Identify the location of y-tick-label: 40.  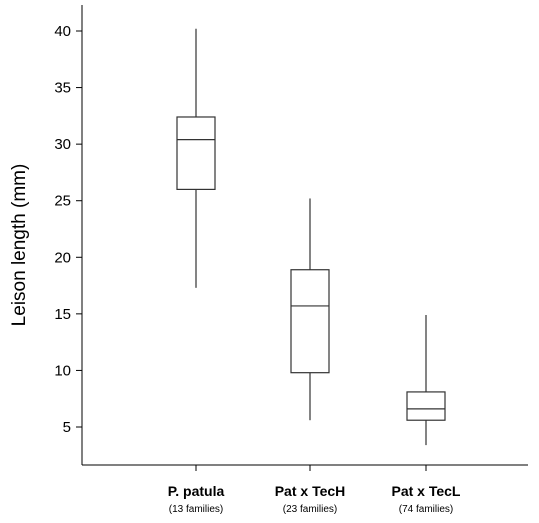
(62, 31).